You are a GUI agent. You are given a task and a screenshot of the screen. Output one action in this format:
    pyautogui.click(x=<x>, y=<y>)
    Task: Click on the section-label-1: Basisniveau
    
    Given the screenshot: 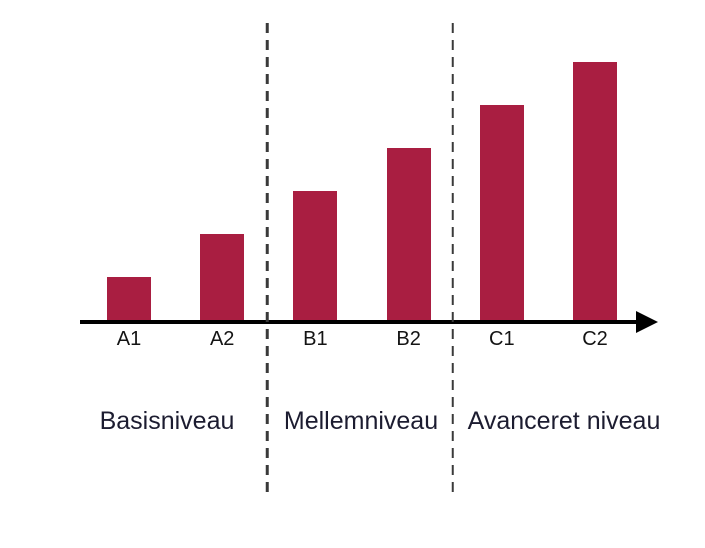 What is the action you would take?
    pyautogui.click(x=167, y=421)
    